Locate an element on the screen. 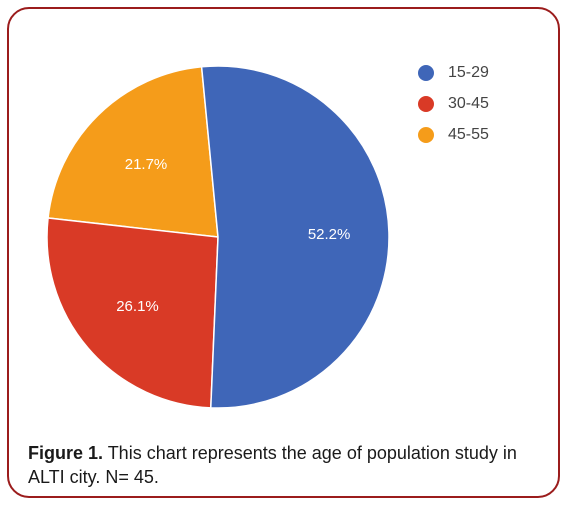  legend-item-15-29: 15-29 is located at coordinates (453, 73).